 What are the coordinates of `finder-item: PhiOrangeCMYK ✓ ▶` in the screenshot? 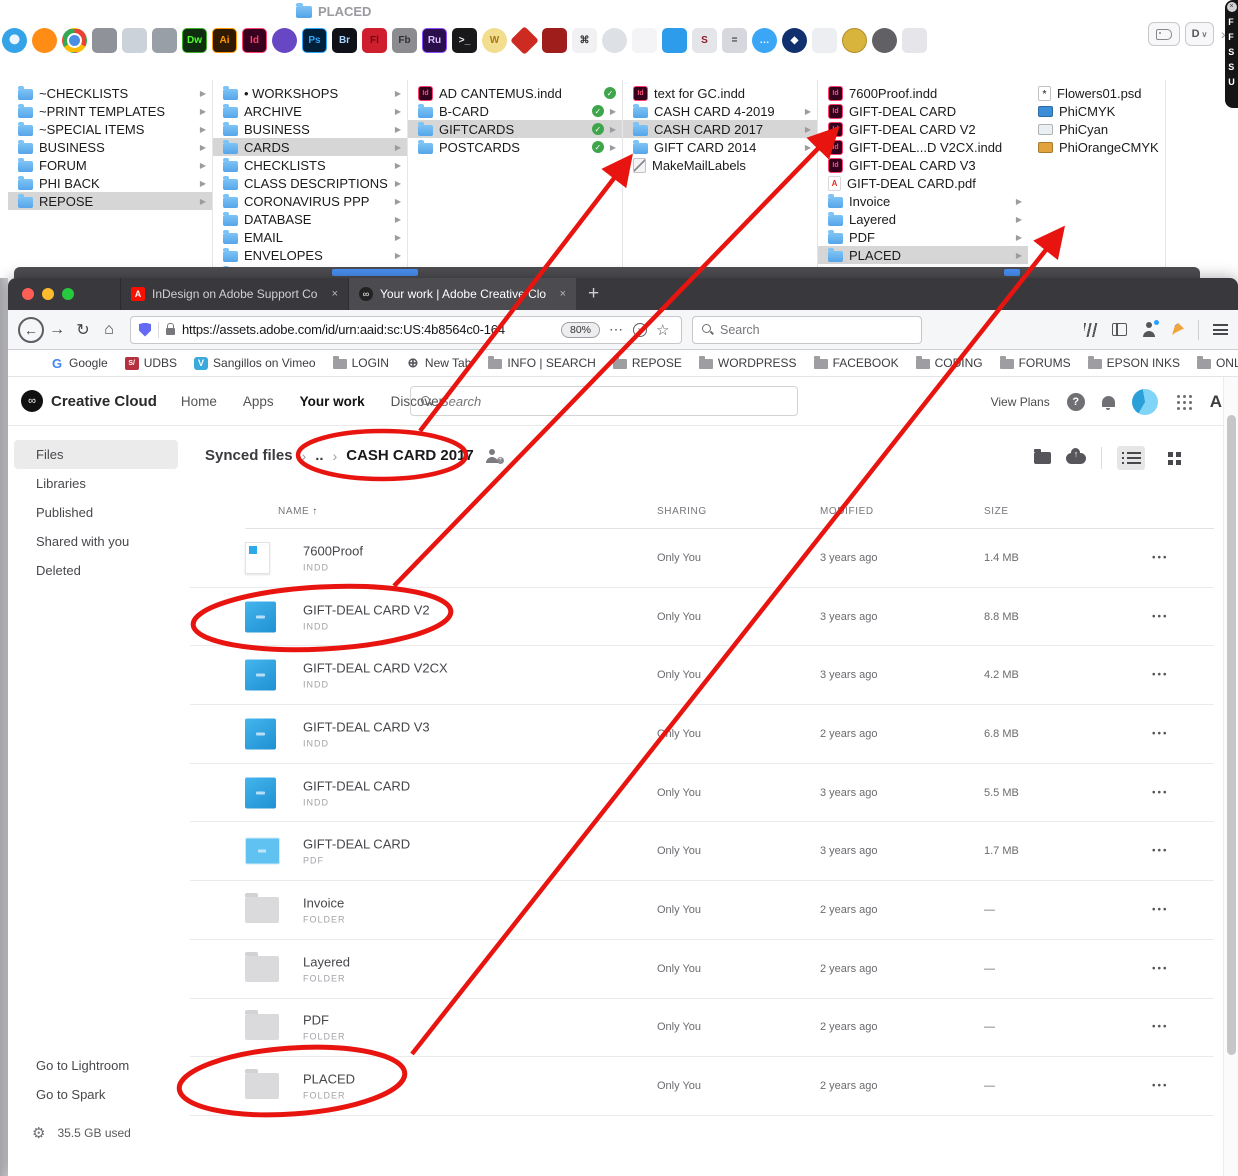 It's located at (1096, 147).